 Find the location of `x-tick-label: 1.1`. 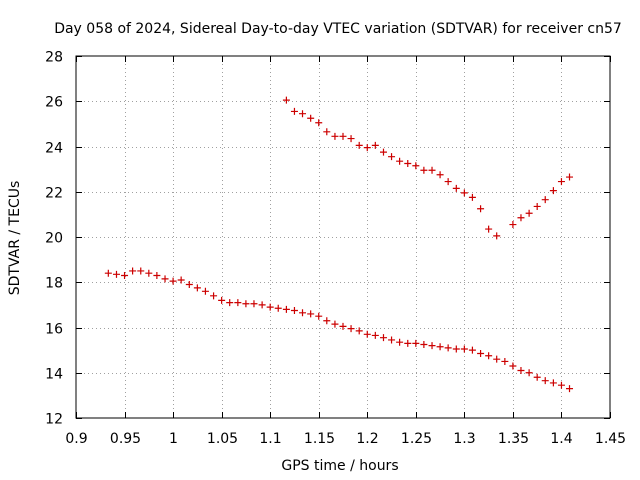

x-tick-label: 1.1 is located at coordinates (270, 439).